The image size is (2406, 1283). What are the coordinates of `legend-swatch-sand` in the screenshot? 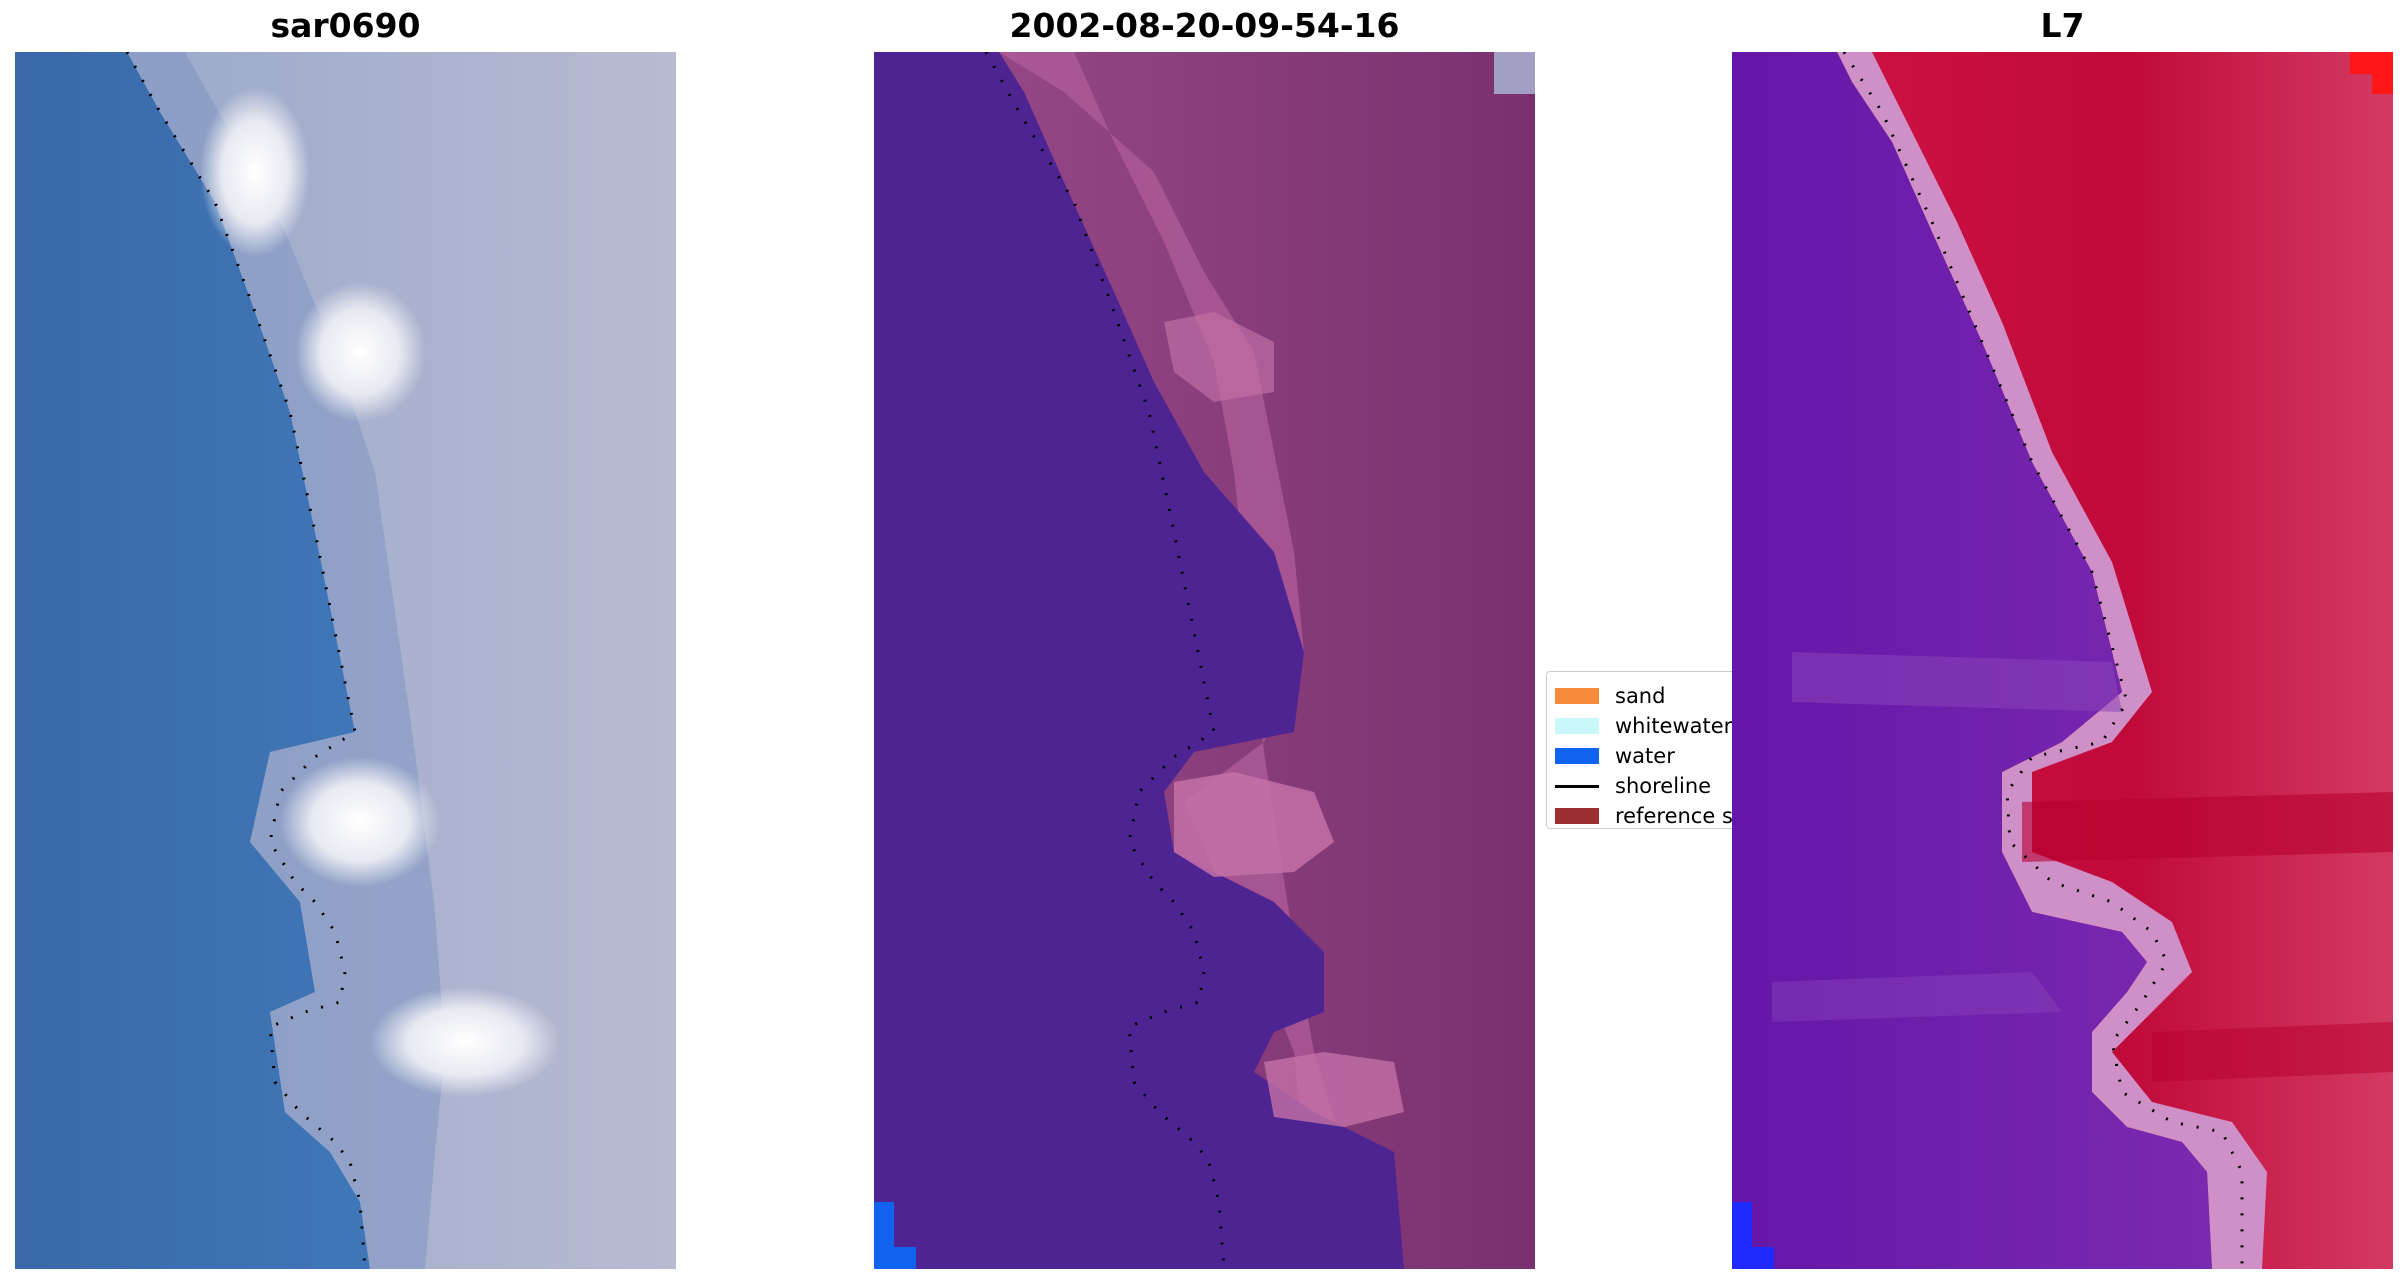 It's located at (1577, 696).